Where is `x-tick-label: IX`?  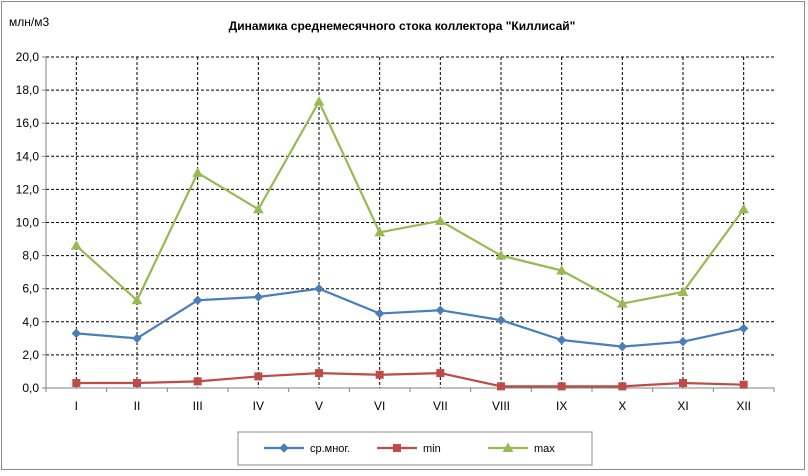
x-tick-label: IX is located at coordinates (561, 406).